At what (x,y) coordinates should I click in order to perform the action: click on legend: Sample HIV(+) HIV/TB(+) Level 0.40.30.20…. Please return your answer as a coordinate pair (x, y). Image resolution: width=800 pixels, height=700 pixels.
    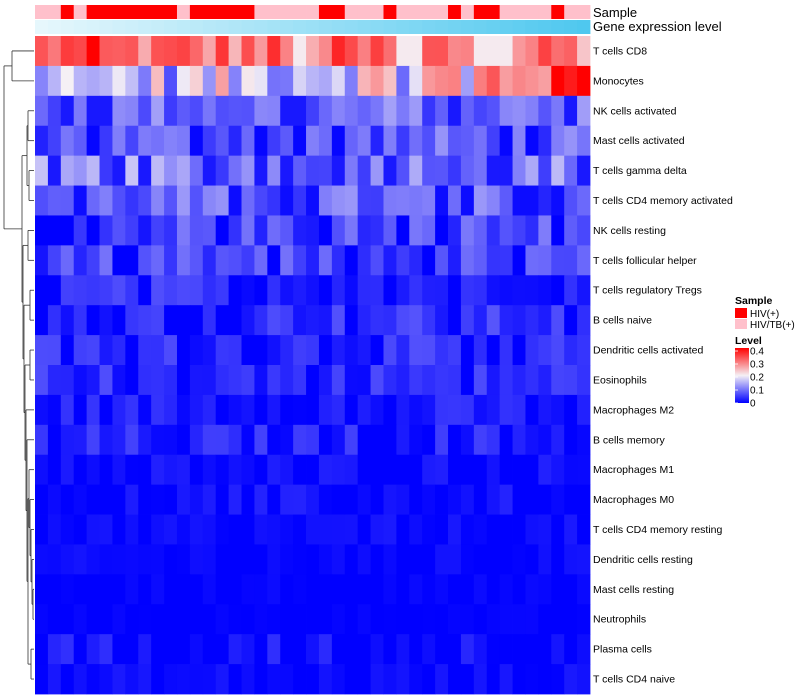
    Looking at the image, I should click on (765, 352).